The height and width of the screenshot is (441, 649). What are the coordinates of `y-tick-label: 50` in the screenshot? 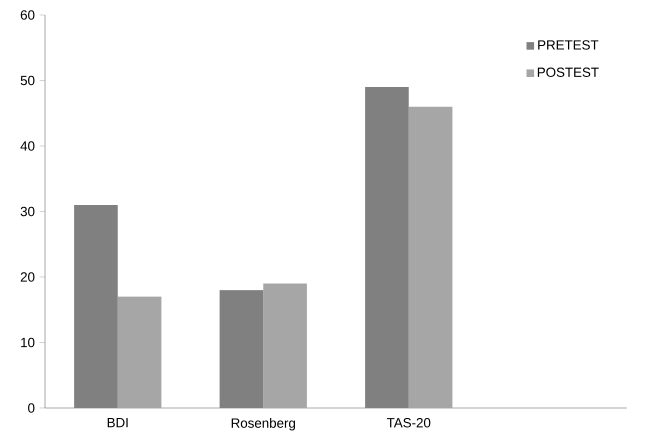 It's located at (27, 81).